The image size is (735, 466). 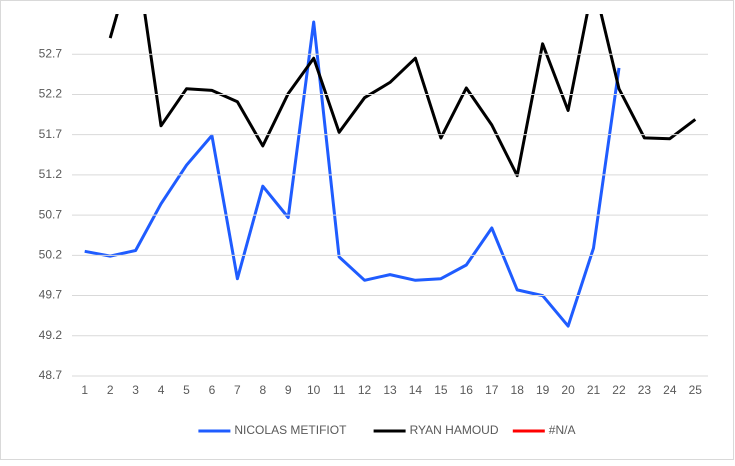 What do you see at coordinates (594, 390) in the screenshot?
I see `x-tick-label: 21` at bounding box center [594, 390].